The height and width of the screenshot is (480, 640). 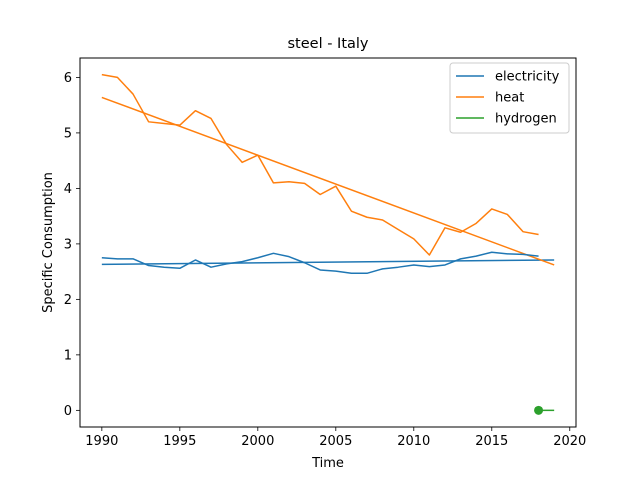 I want to click on y-tick-label: 2, so click(x=68, y=300).